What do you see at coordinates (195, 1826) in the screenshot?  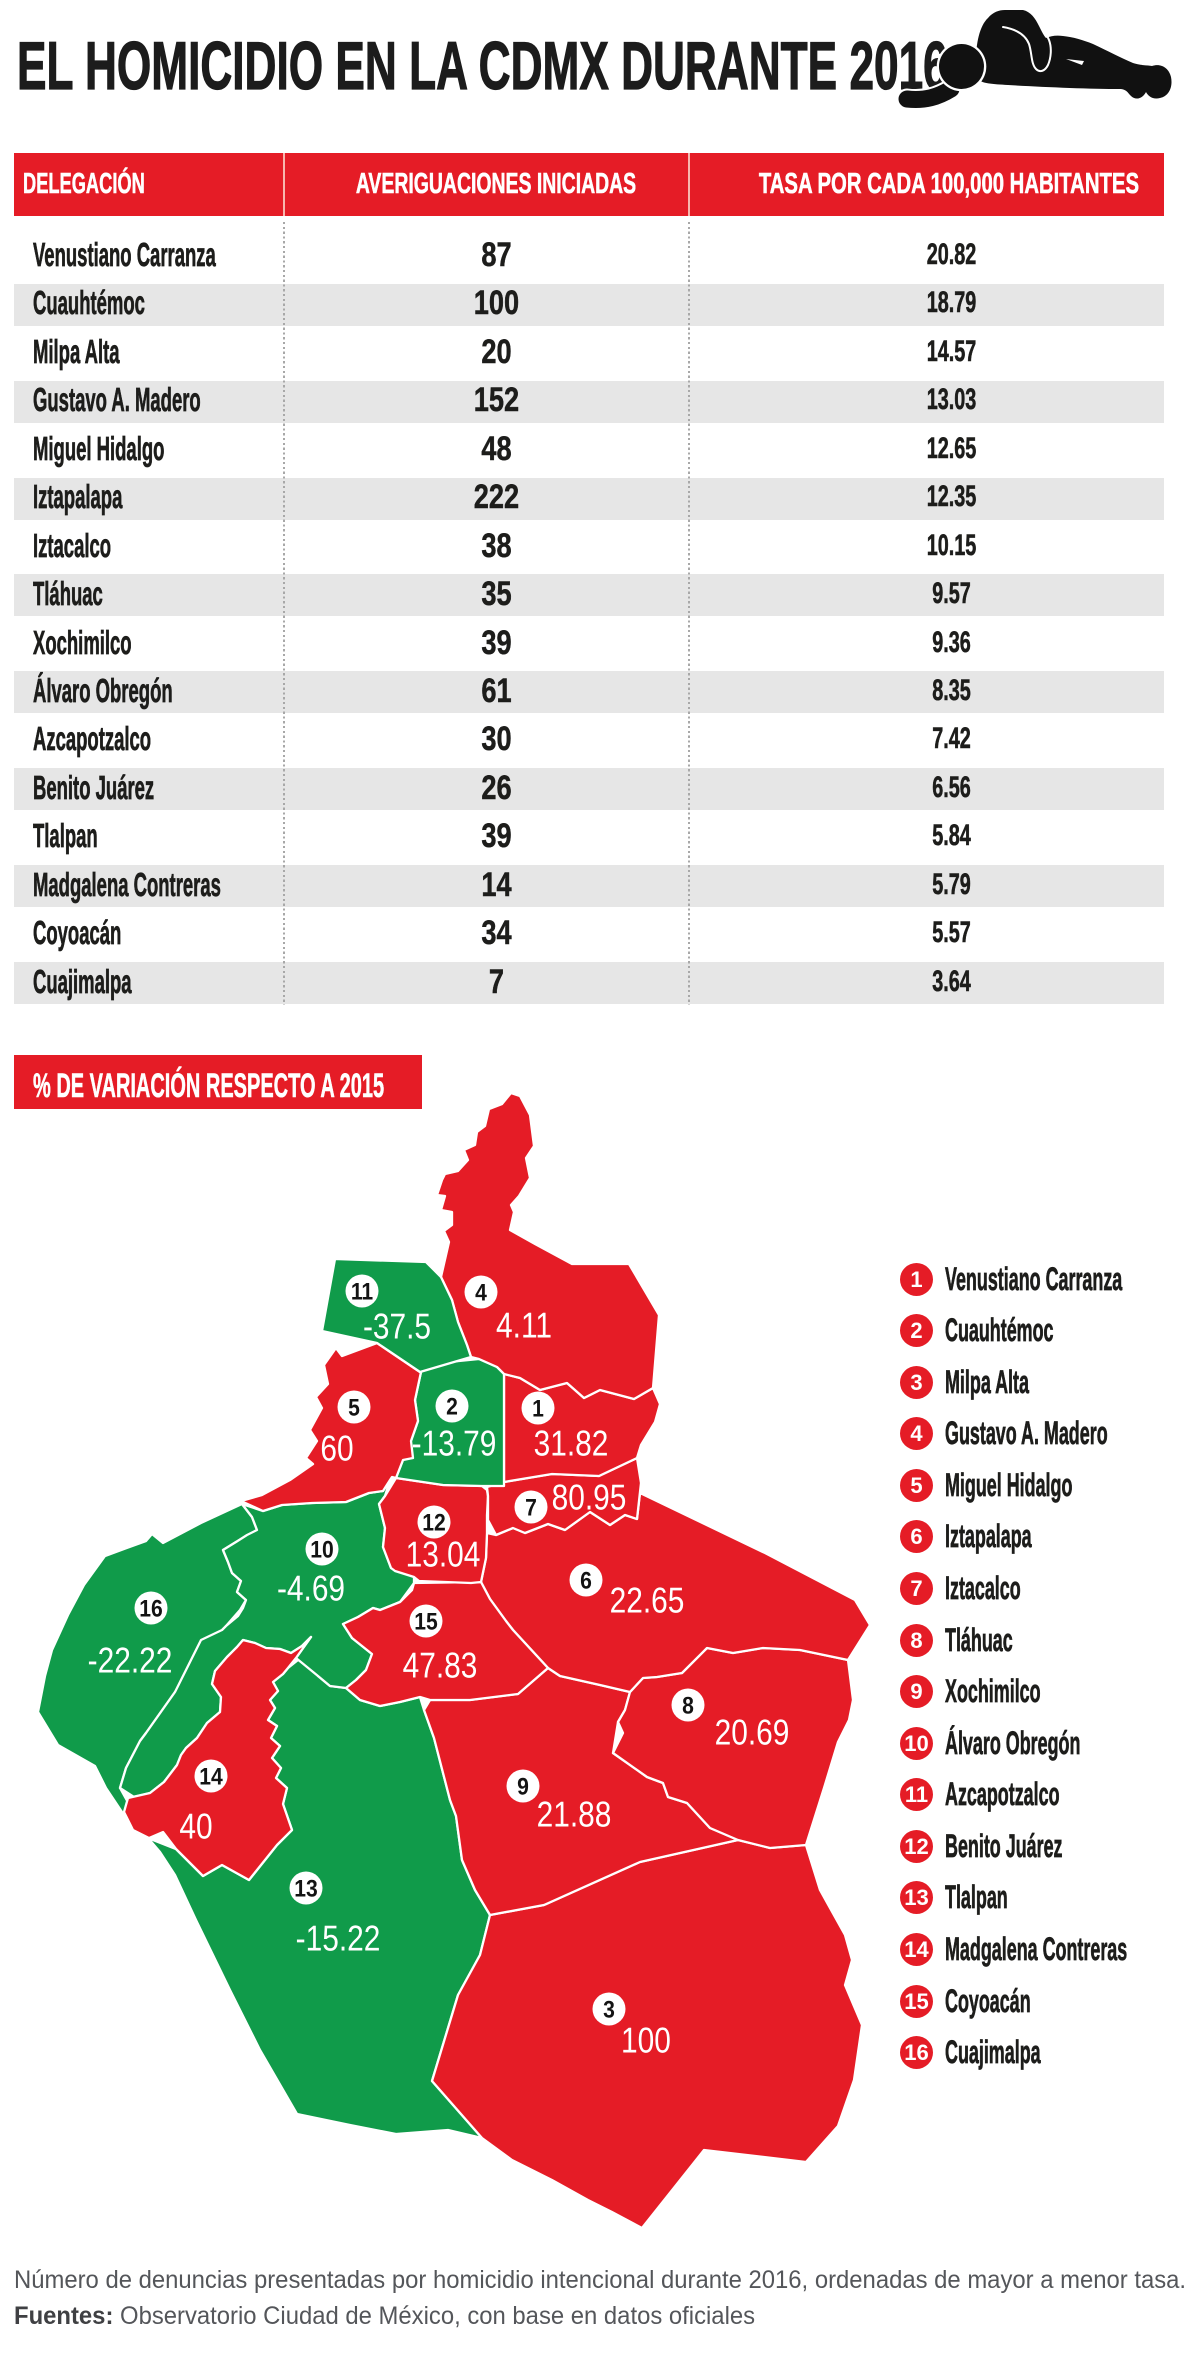 I see `svg-text: 40` at bounding box center [195, 1826].